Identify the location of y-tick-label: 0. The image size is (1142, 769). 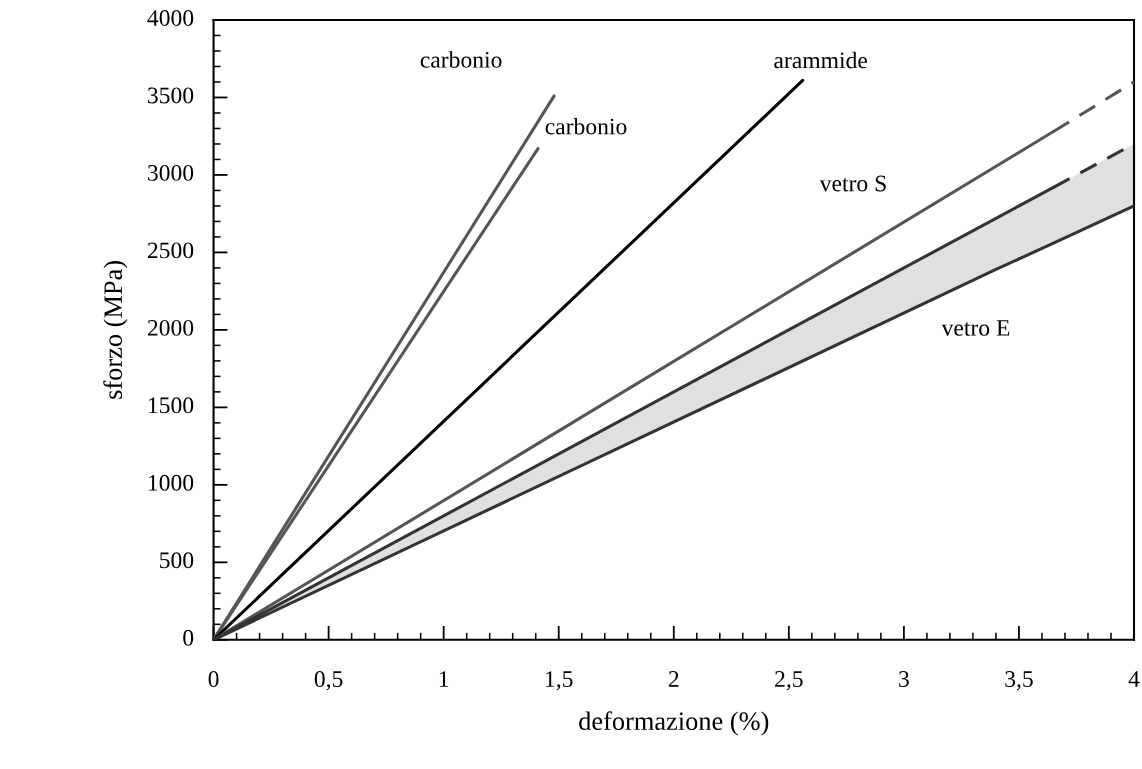
(188, 637).